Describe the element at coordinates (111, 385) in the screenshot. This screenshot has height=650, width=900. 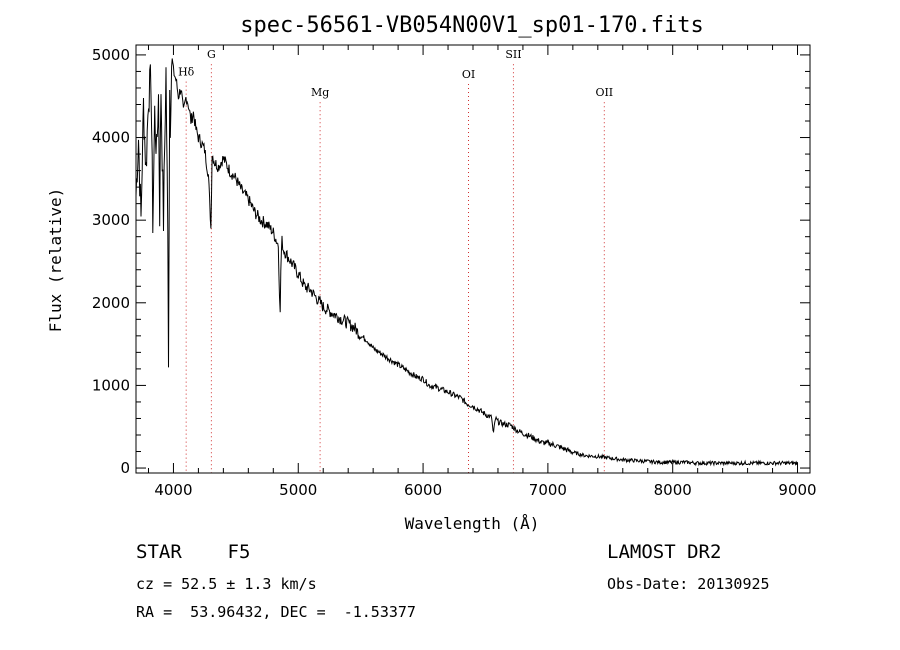
I see `y-tick-label: 1000` at that location.